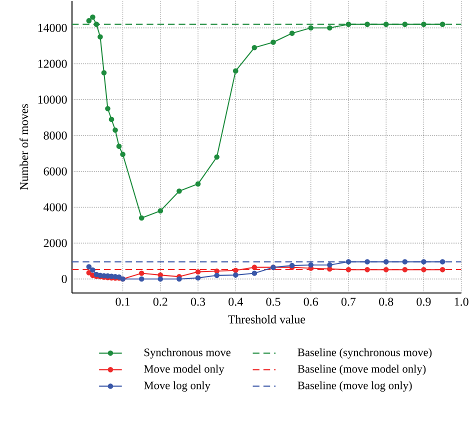 The image size is (474, 423). Describe the element at coordinates (365, 353) in the screenshot. I see `legend-label: Baseline (synchronous move)` at that location.